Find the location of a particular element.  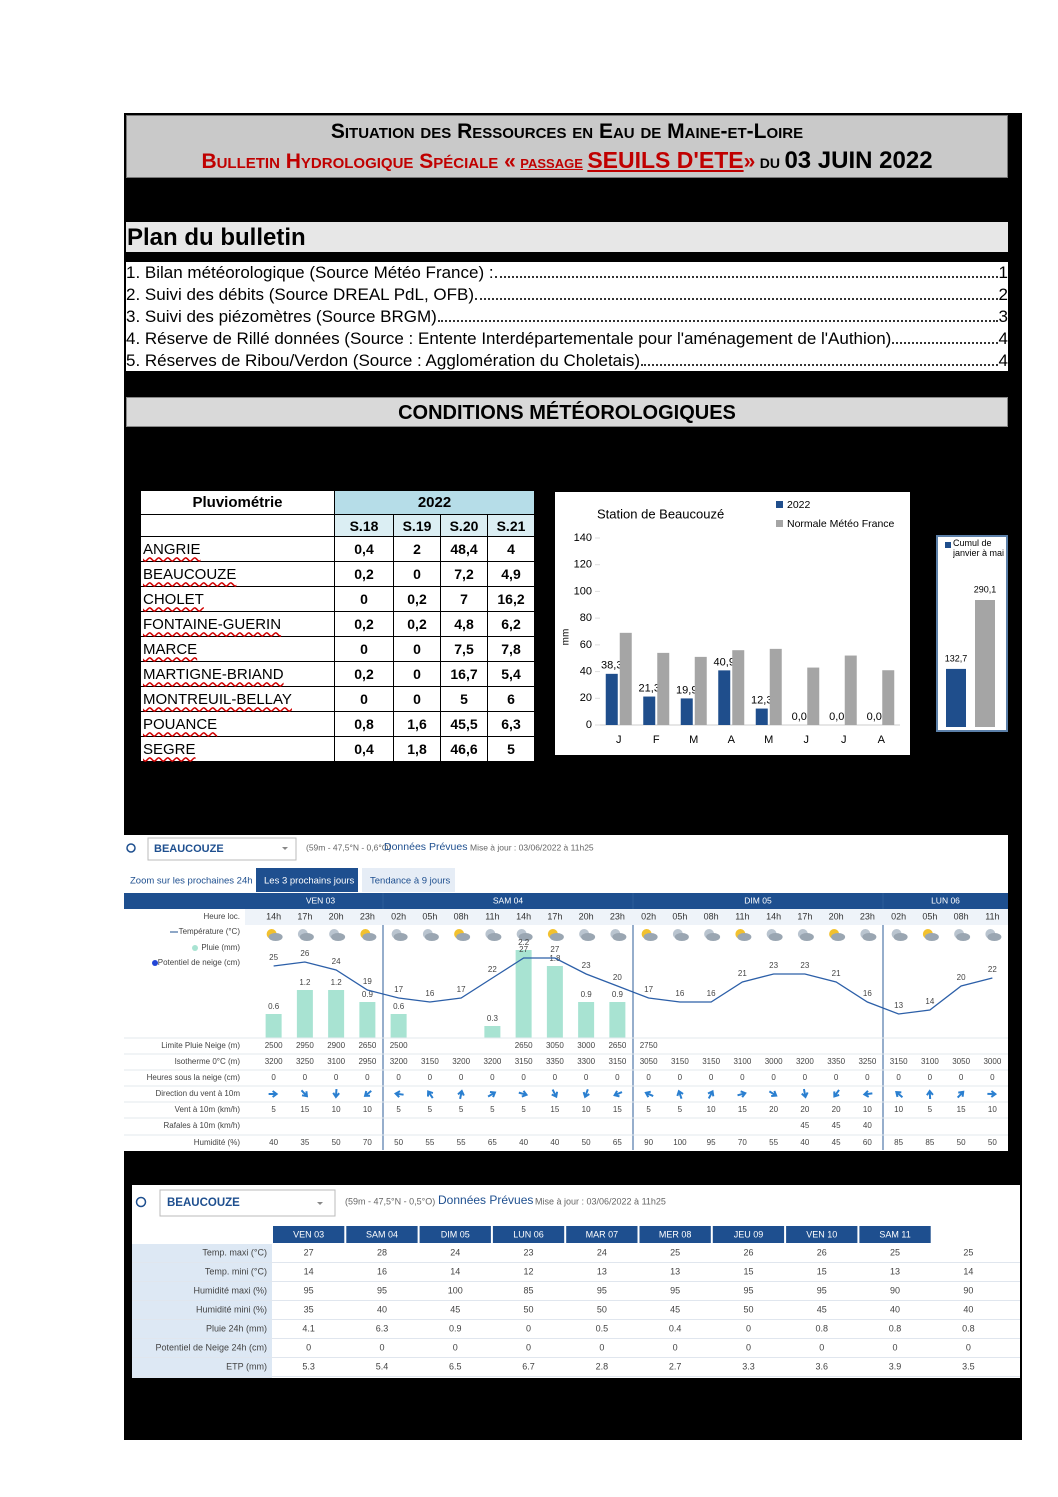

legend-swatch is located at coordinates (779, 504).